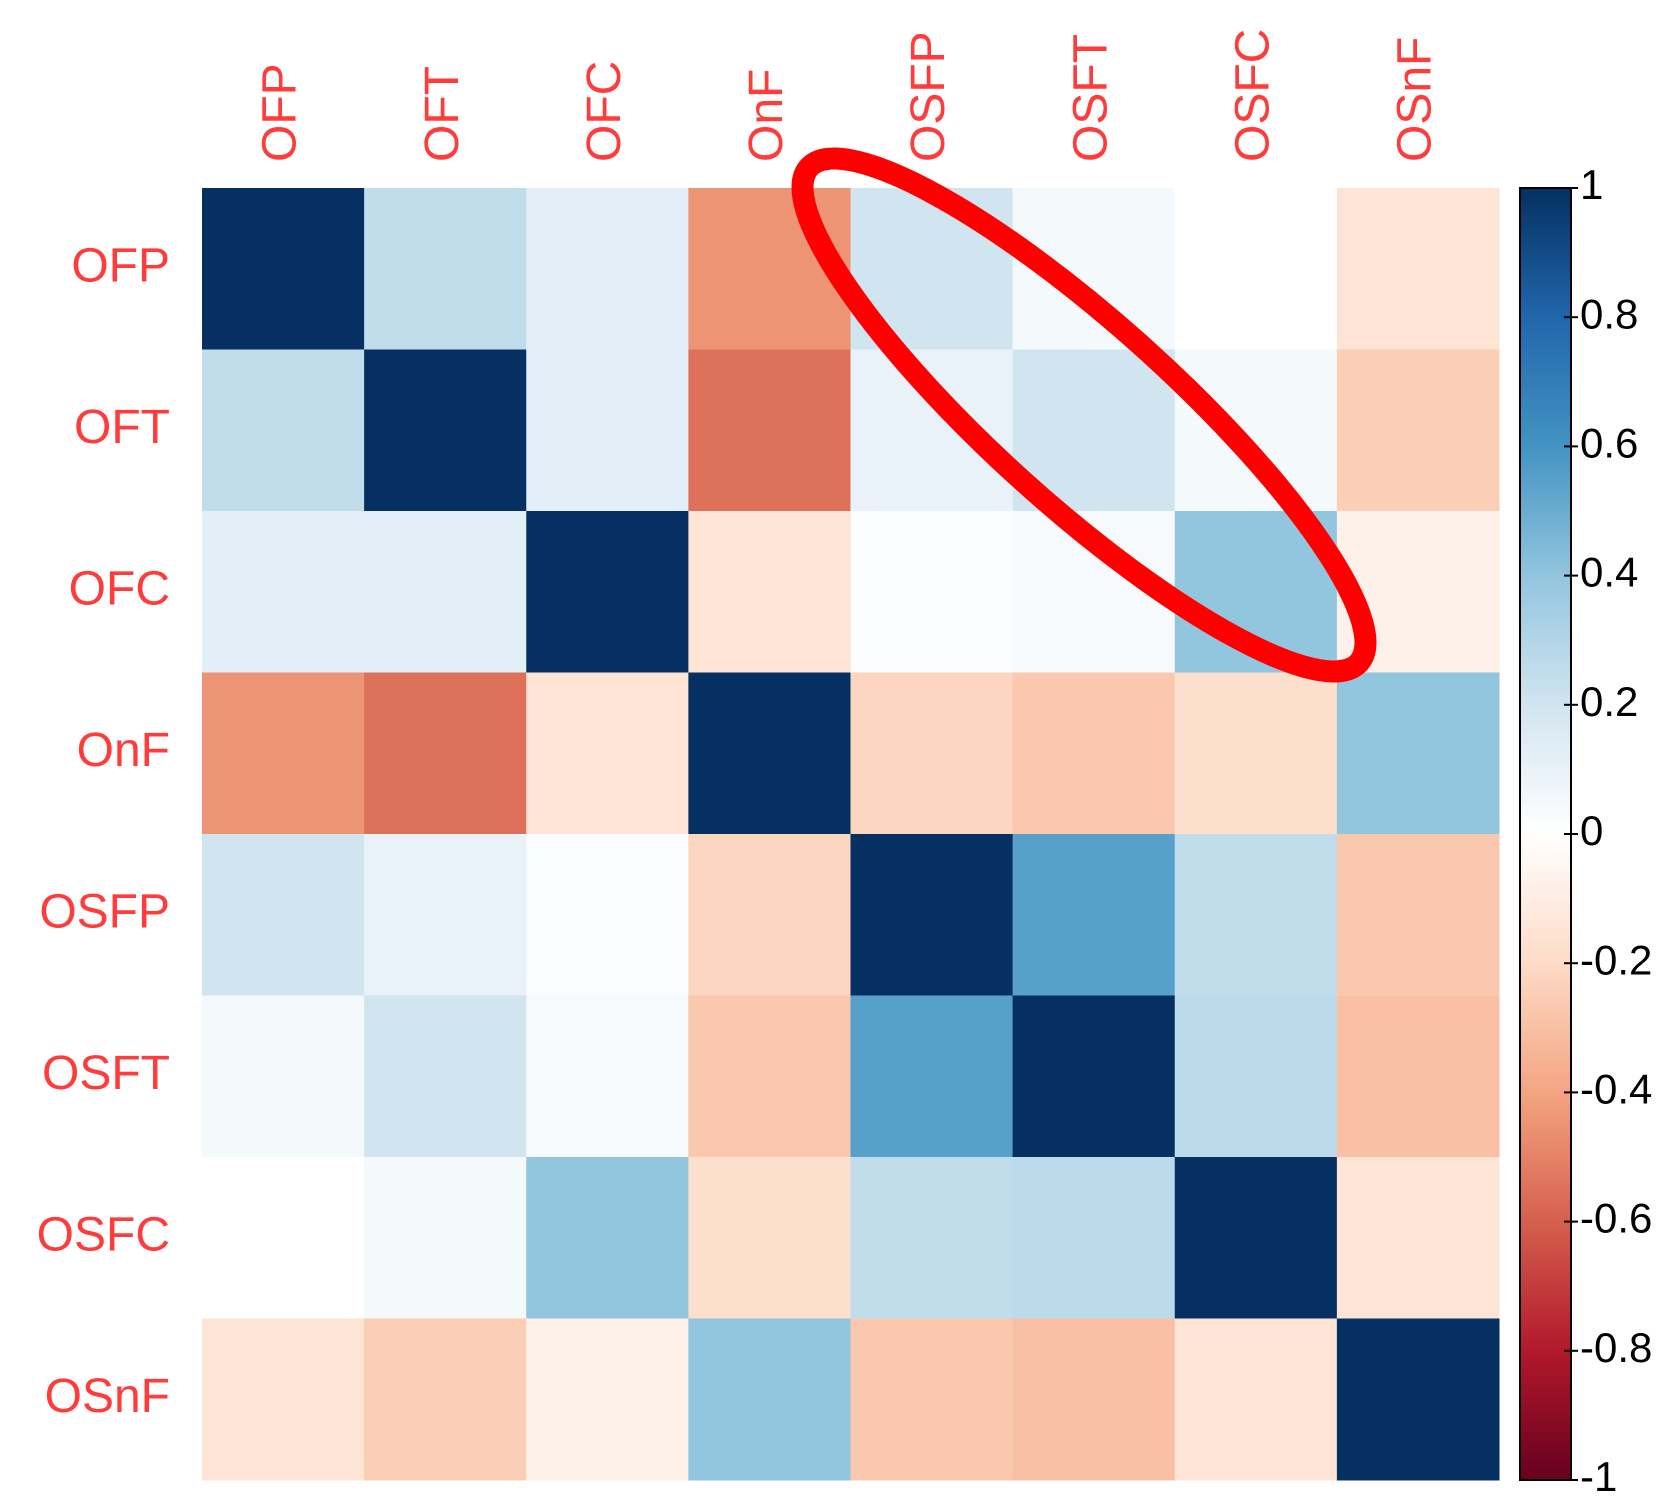  Describe the element at coordinates (103, 1234) in the screenshot. I see `row-label: OSFC` at that location.